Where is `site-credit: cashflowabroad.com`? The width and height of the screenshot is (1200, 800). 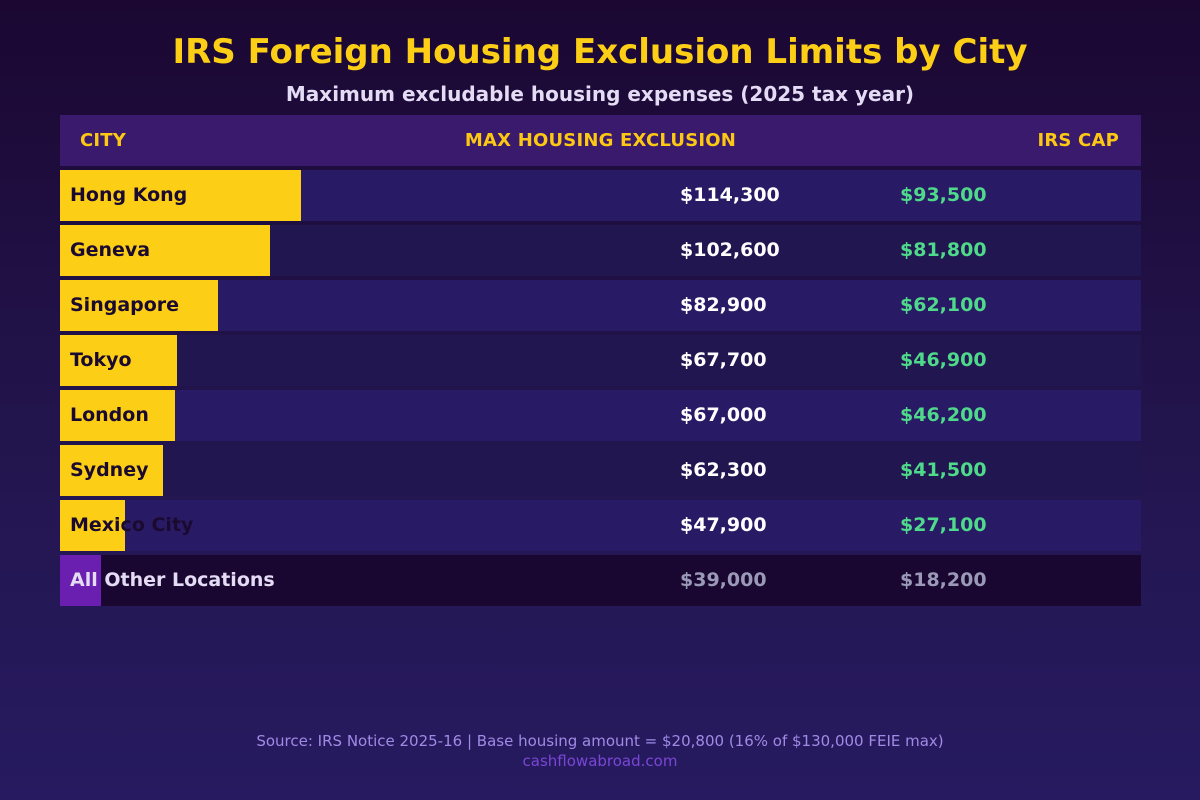
site-credit: cashflowabroad.com is located at coordinates (600, 761).